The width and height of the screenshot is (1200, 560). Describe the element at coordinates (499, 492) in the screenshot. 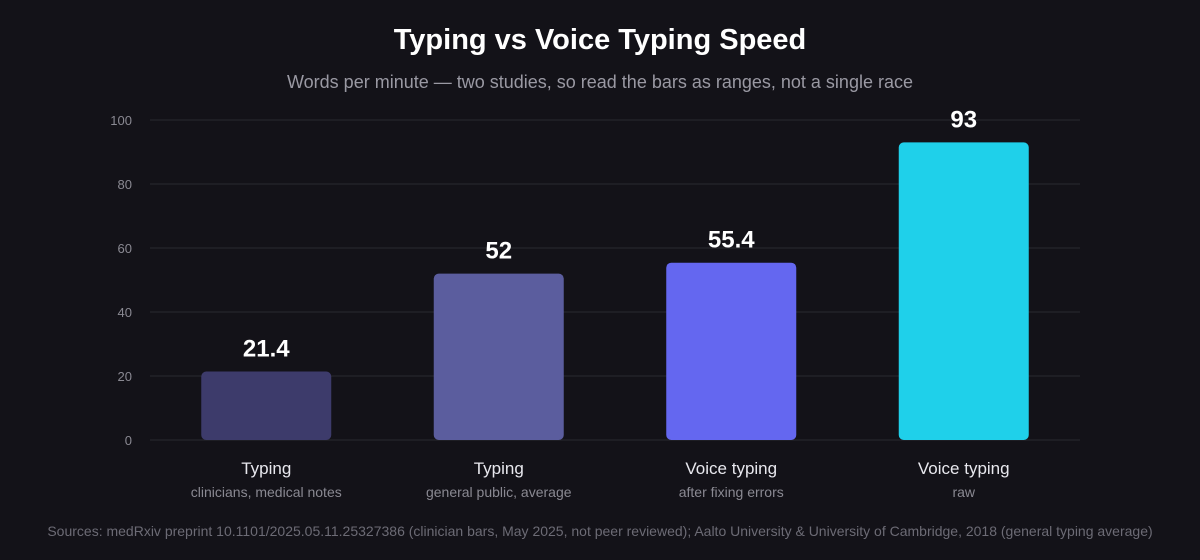

I see `x-category-note: general public, average` at that location.